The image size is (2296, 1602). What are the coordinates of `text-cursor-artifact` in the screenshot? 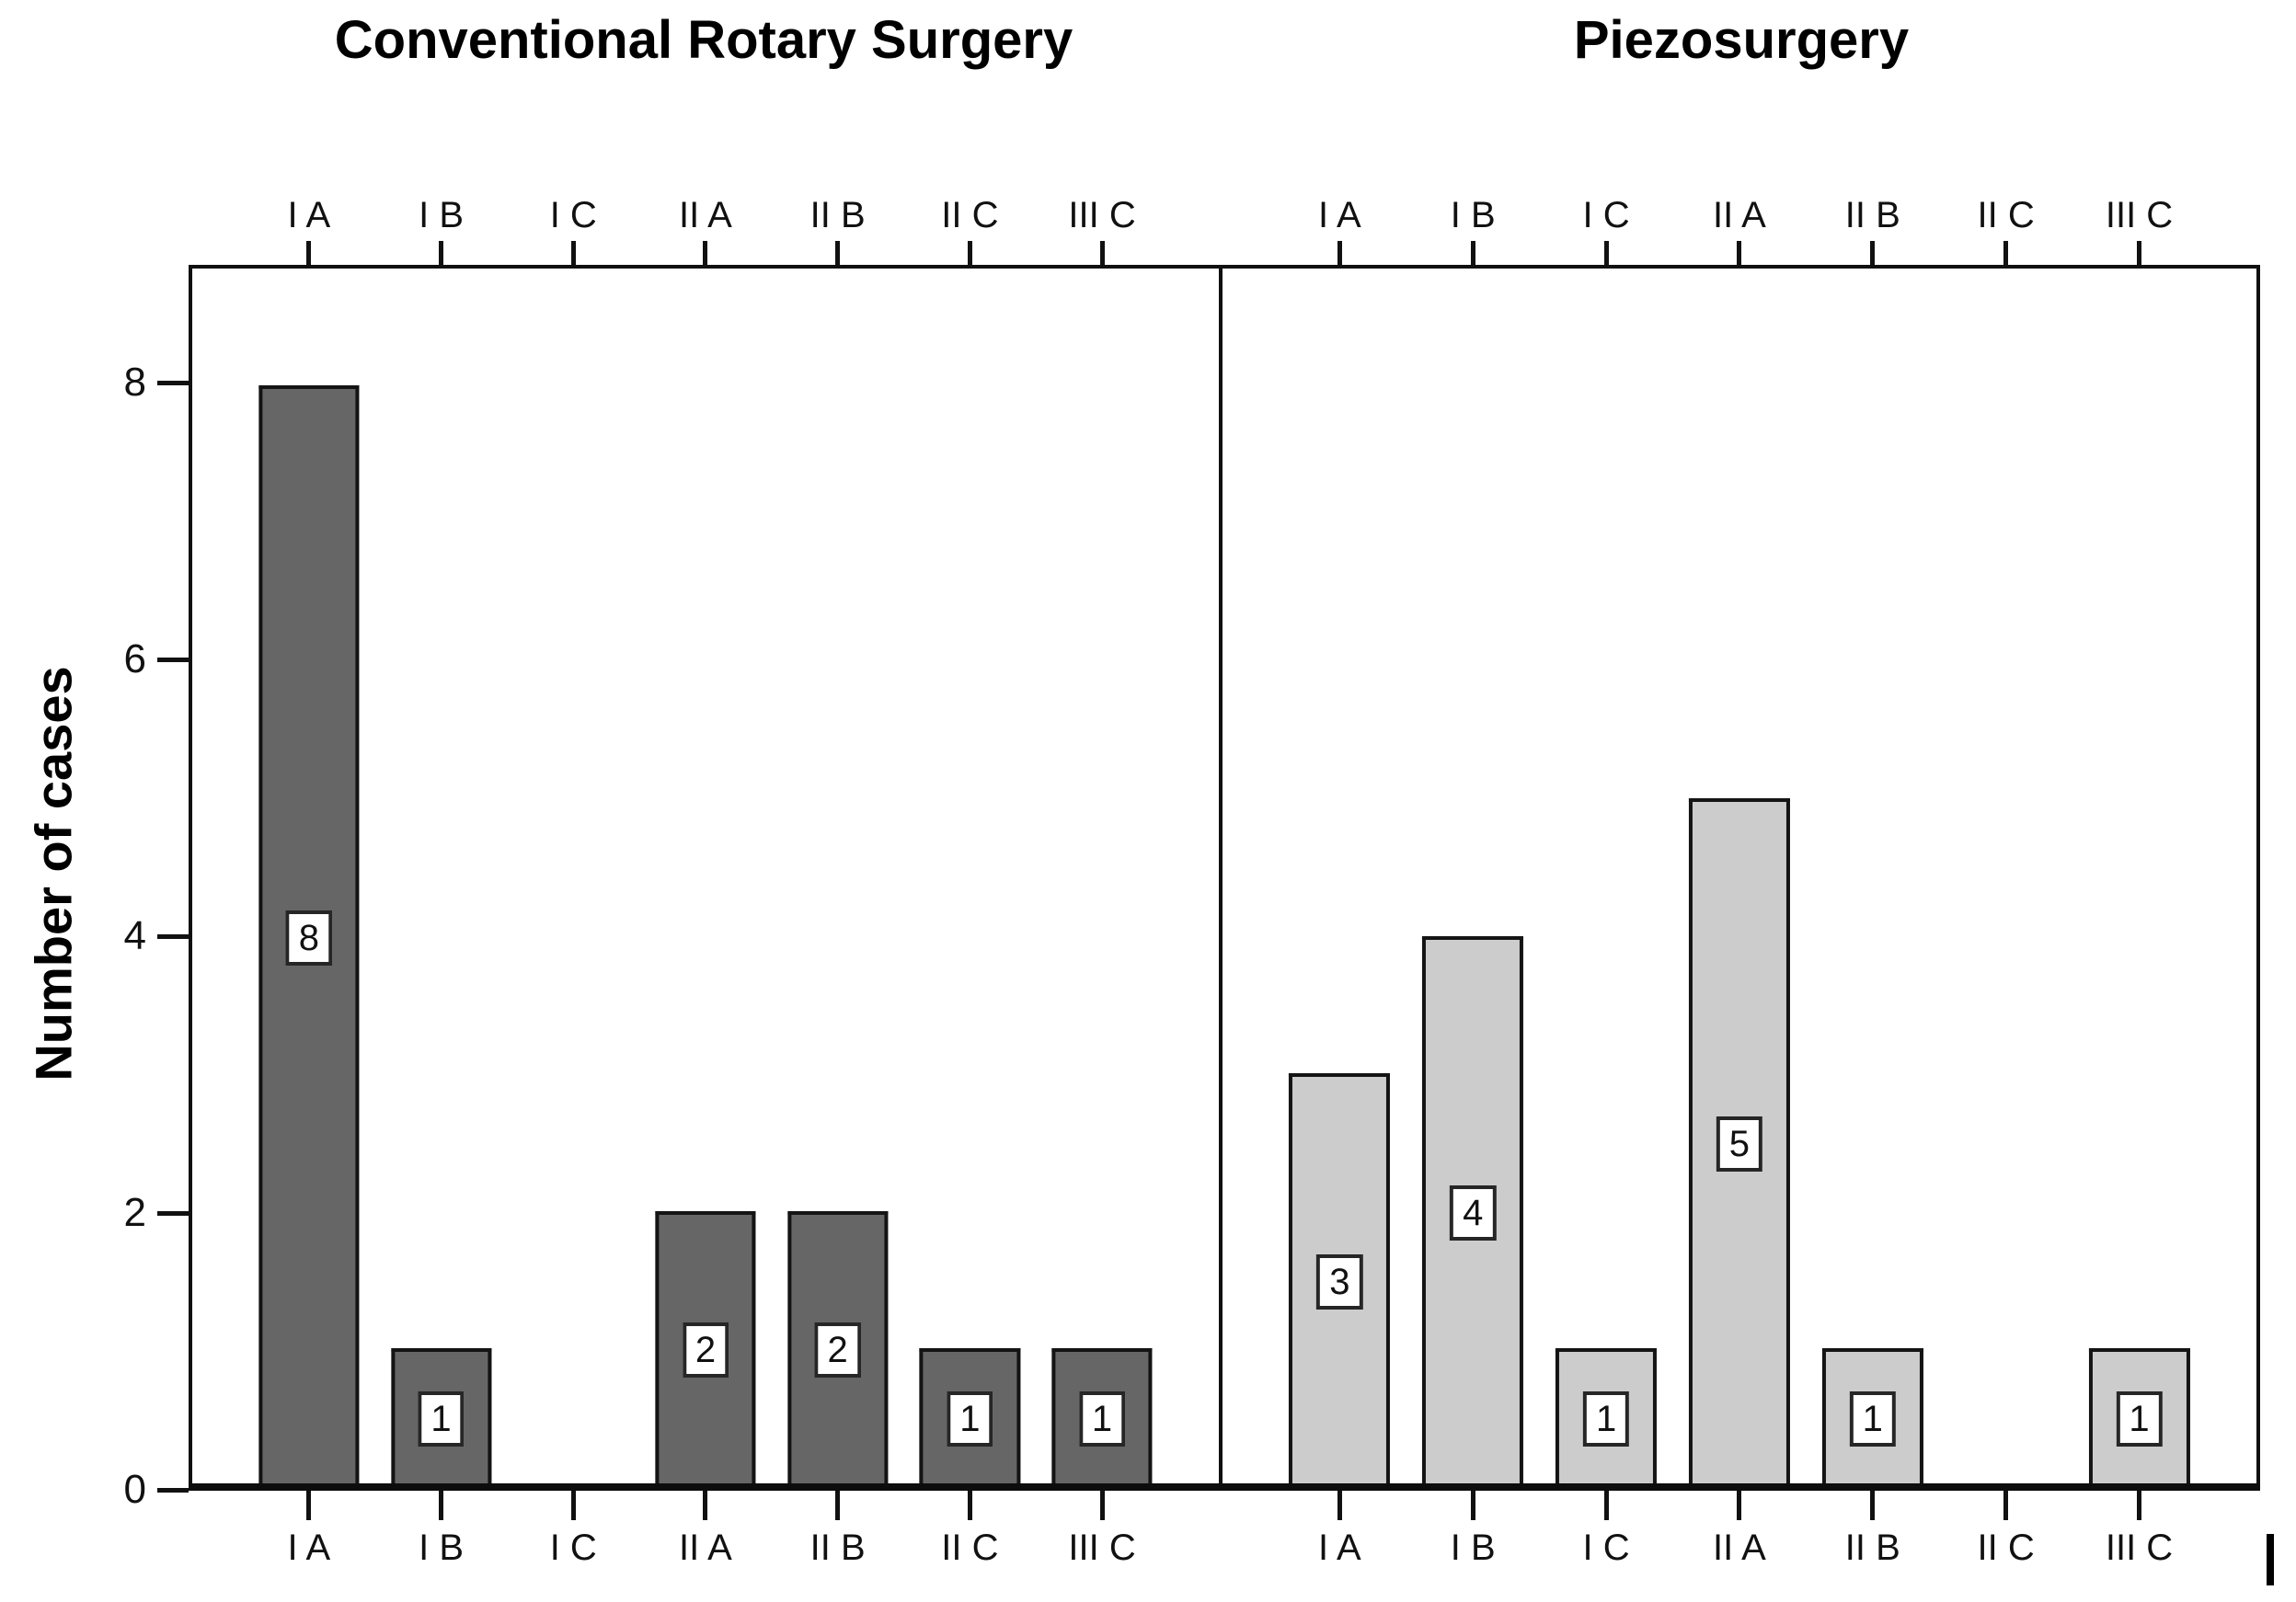 It's located at (2270, 1559).